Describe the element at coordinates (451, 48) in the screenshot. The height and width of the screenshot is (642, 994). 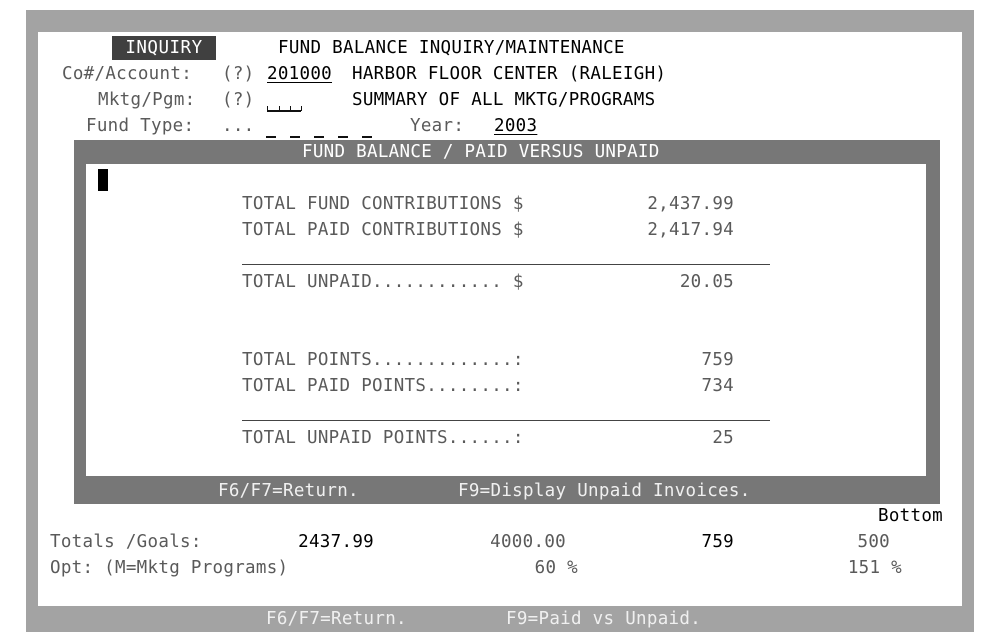
I see `page-title: FUND BALANCE INQUIRY/MAINTENANCE` at that location.